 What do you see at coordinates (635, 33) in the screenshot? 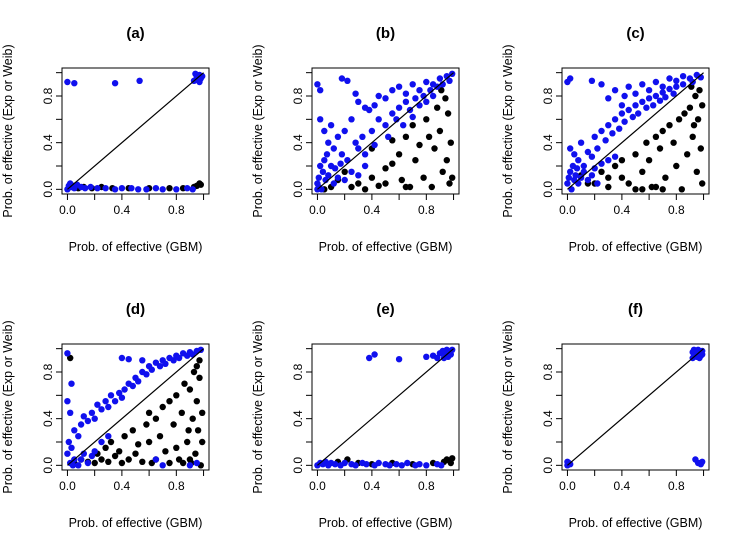
I see `panel-c-title: (c)` at bounding box center [635, 33].